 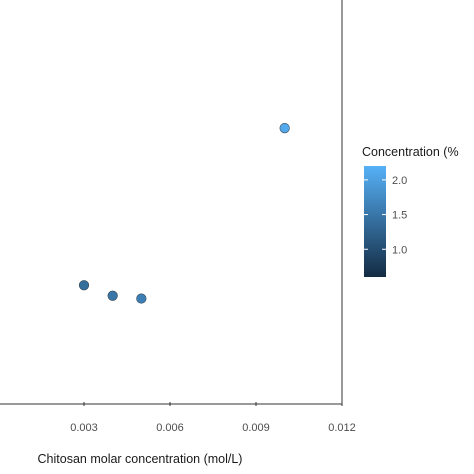 What do you see at coordinates (256, 428) in the screenshot?
I see `x-tick-label: 0.009` at bounding box center [256, 428].